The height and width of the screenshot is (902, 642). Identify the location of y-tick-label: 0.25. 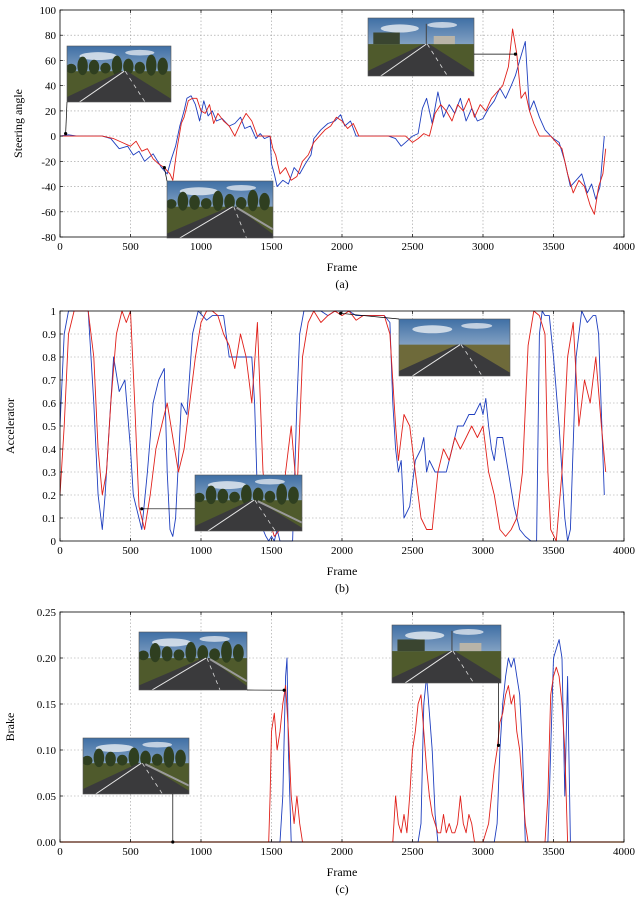
(47, 613).